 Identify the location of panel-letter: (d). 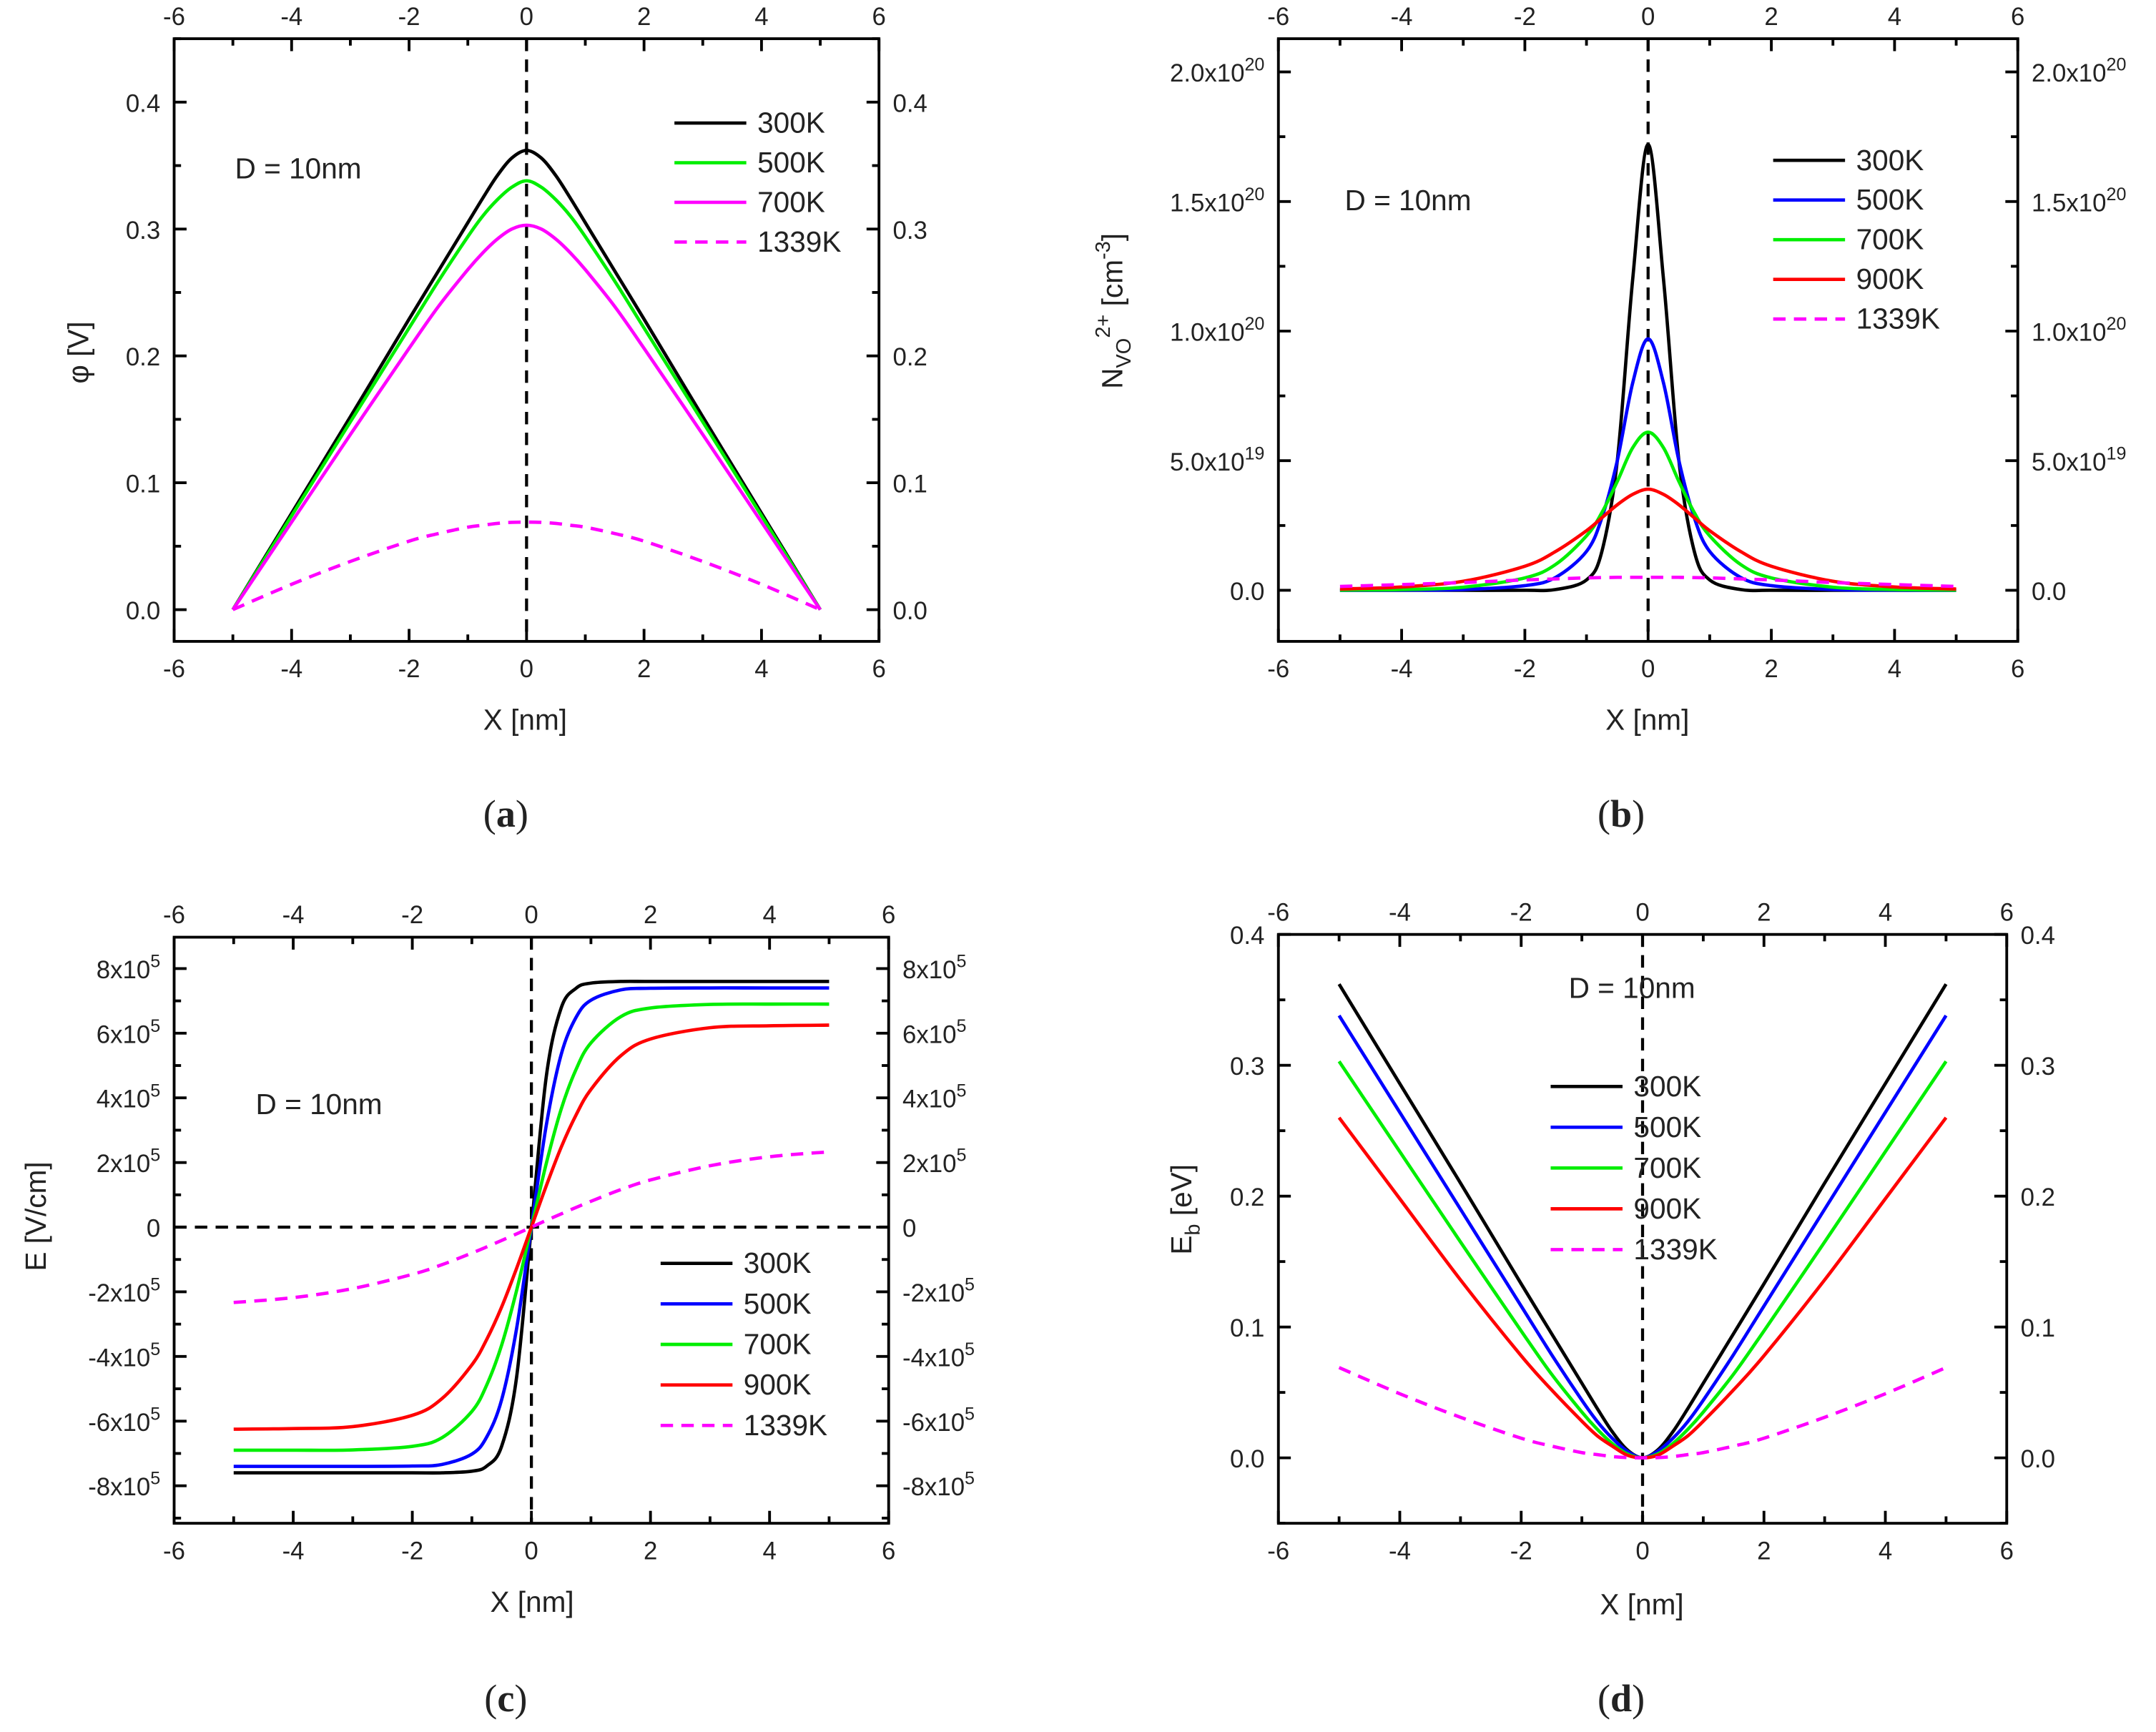
(1621, 1698).